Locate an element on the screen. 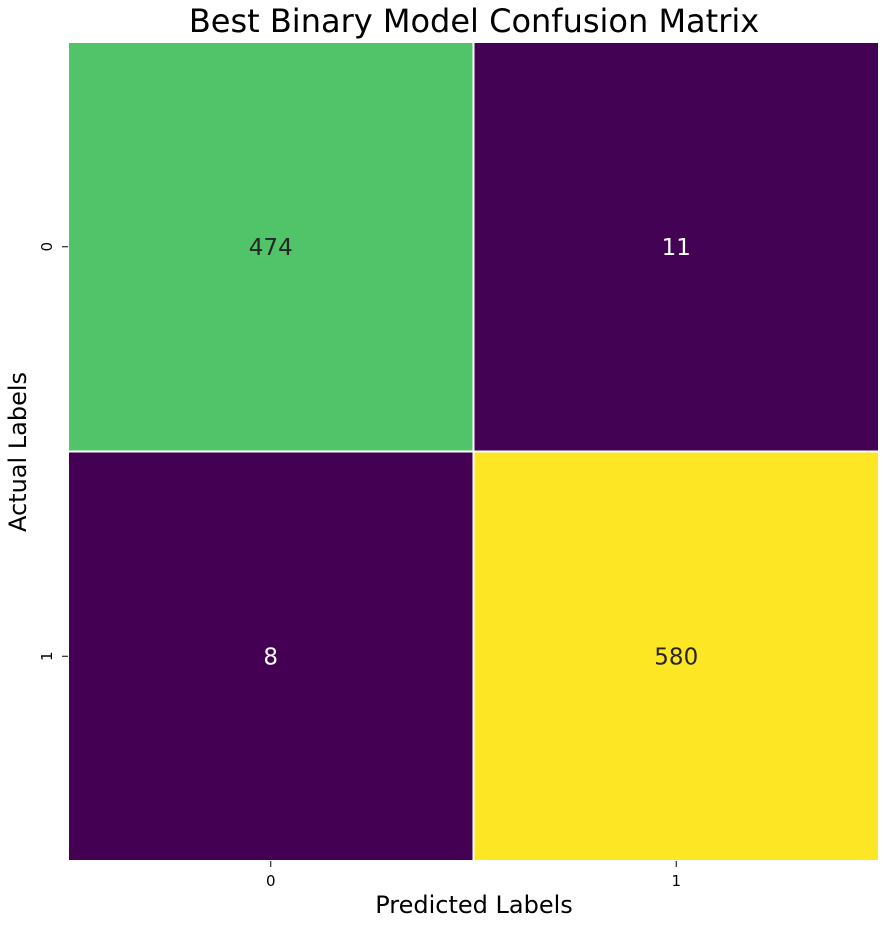  cell-value-label: 8 is located at coordinates (270, 657).